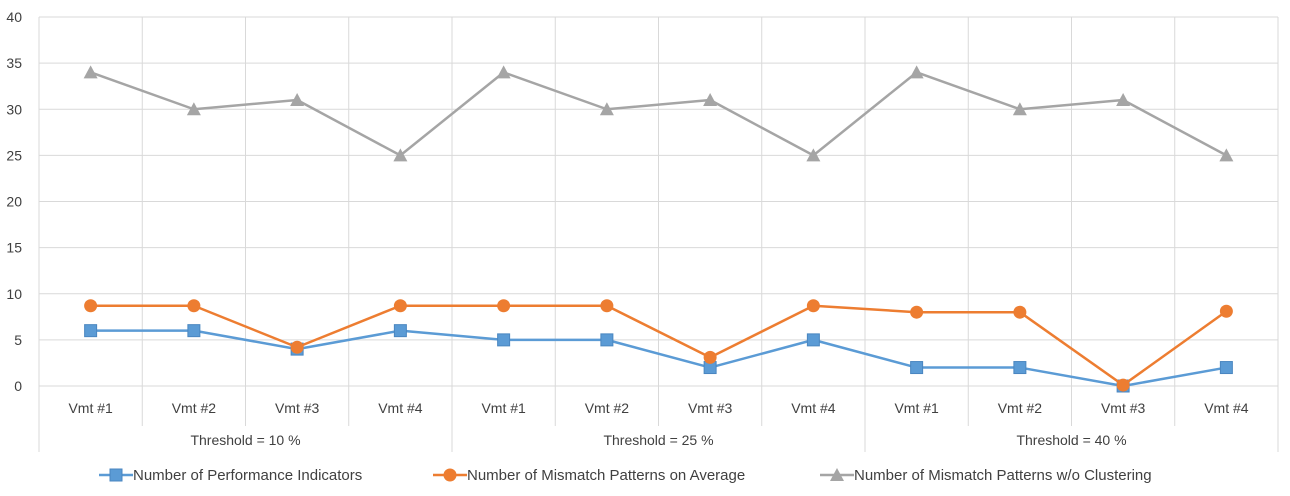 Image resolution: width=1290 pixels, height=496 pixels. Describe the element at coordinates (1071, 440) in the screenshot. I see `x-group-label: Threshold = 40 %` at that location.